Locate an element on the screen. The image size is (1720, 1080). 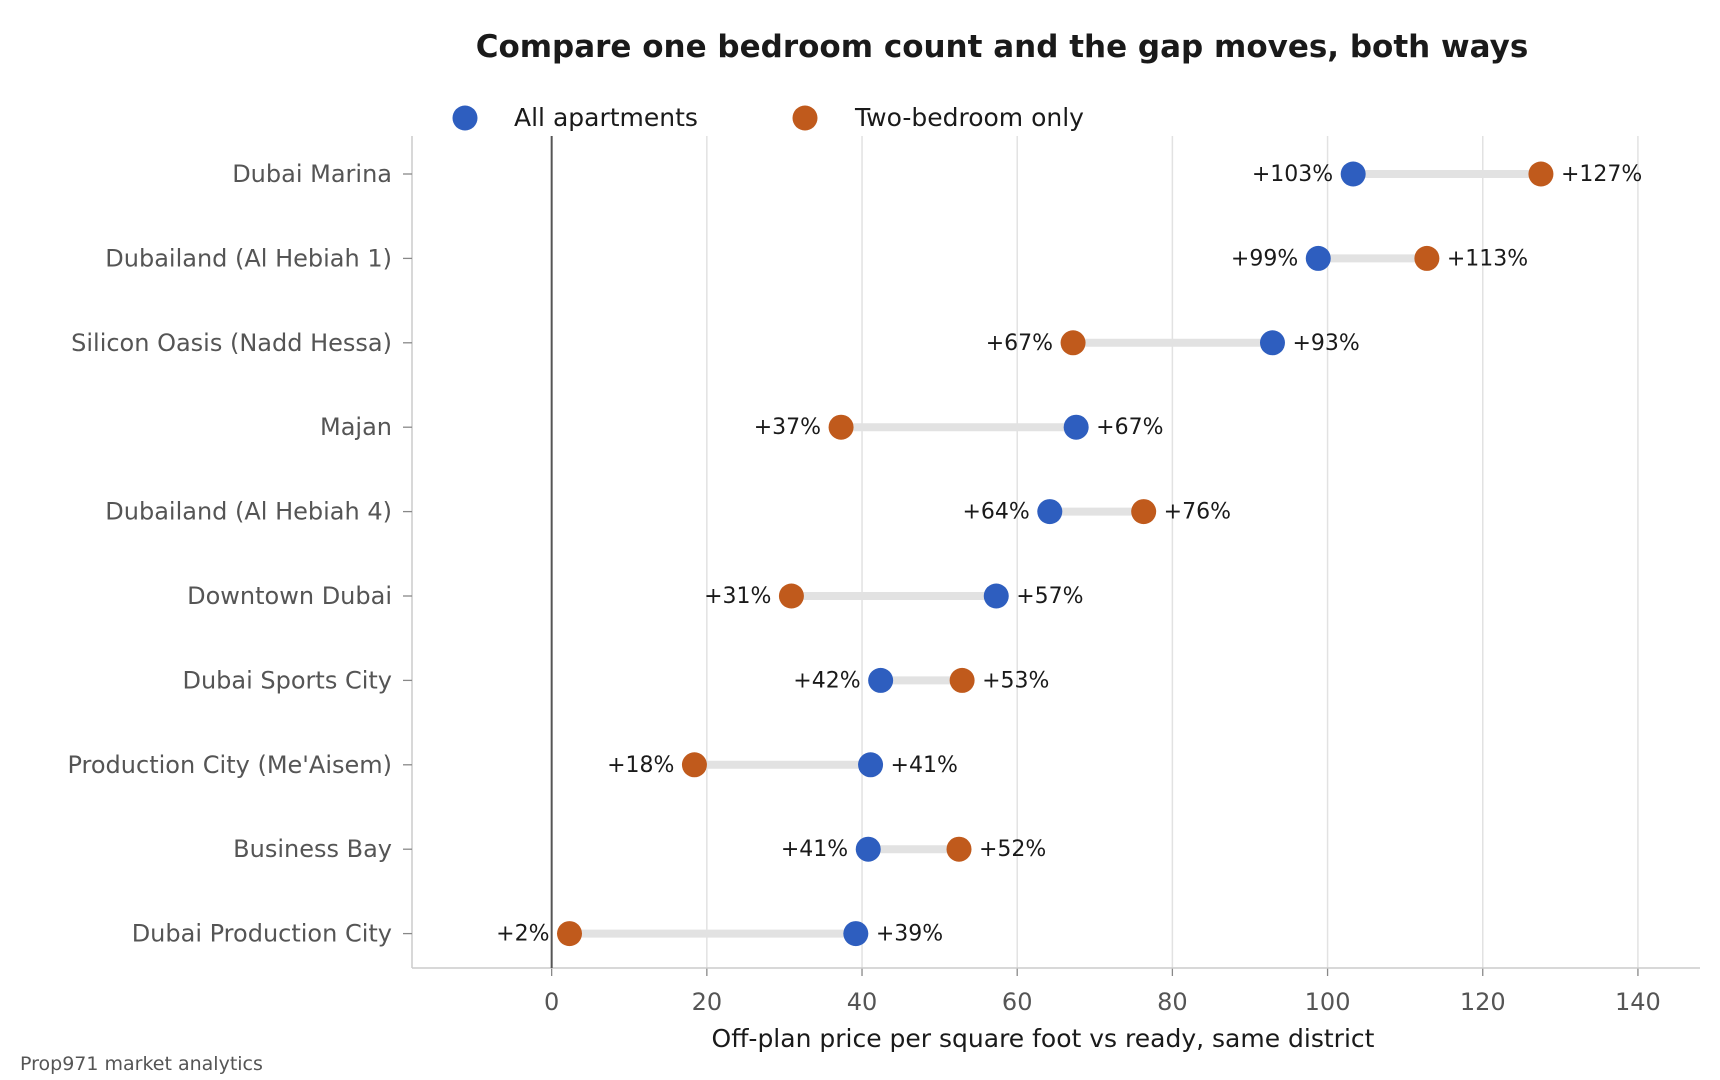
legend-label-all-apartments: All apartments is located at coordinates (606, 117).